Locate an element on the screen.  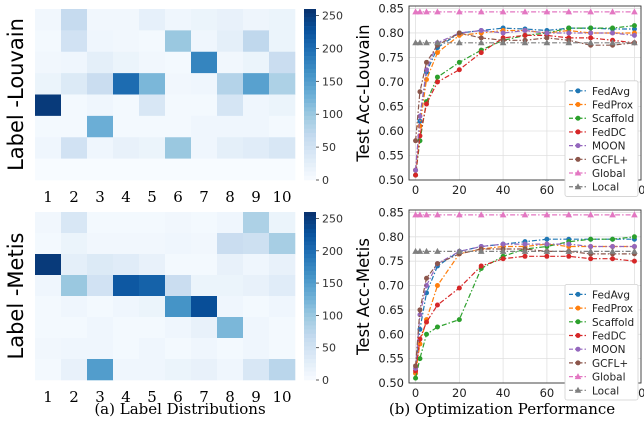
y-axis-label: Test Acc-Louvain is located at coordinates (363, 93).